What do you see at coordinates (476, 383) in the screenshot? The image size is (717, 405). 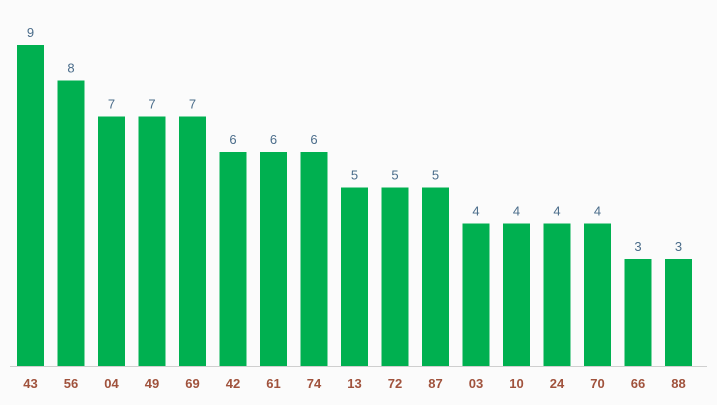 I see `x-tick-label-03: 03` at bounding box center [476, 383].